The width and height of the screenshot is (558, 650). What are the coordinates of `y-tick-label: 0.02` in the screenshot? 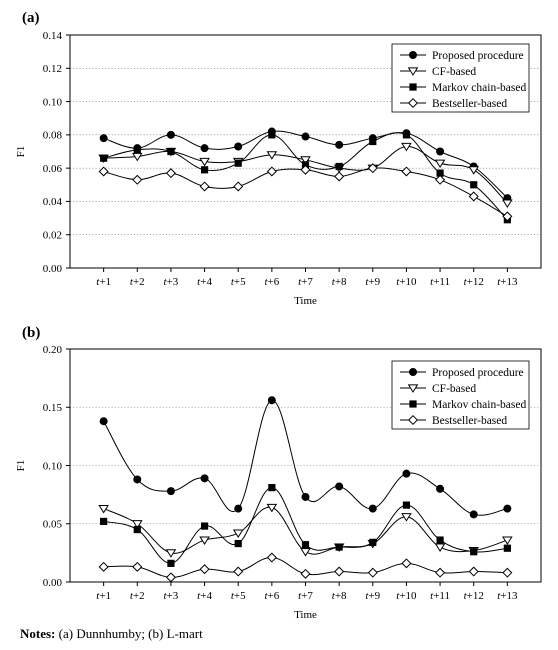 It's located at (52, 236).